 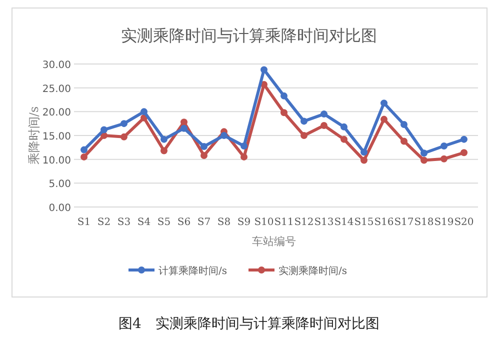 What do you see at coordinates (204, 222) in the screenshot?
I see `x-tick-label: S7` at bounding box center [204, 222].